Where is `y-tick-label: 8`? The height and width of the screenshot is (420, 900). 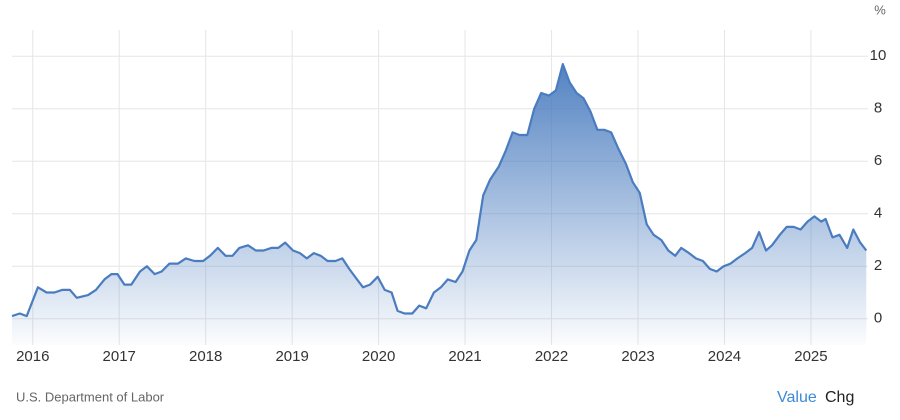 y-tick-label: 8 is located at coordinates (878, 108).